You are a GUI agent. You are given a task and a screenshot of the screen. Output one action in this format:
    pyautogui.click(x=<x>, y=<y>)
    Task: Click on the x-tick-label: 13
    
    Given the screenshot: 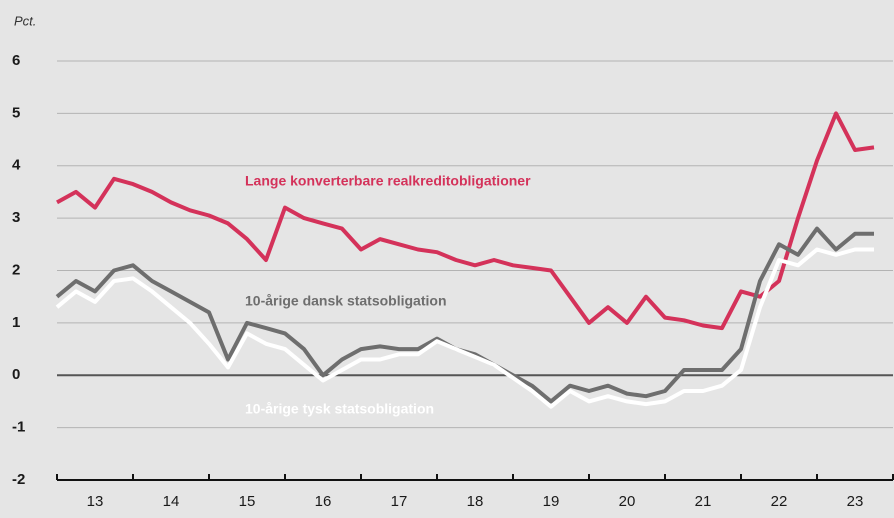 What is the action you would take?
    pyautogui.click(x=95, y=501)
    